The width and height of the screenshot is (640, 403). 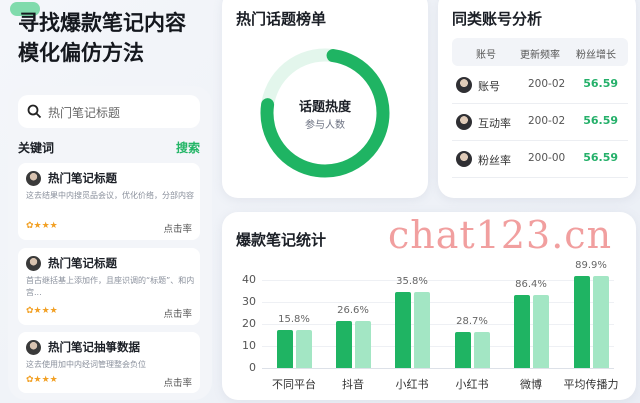 I want to click on search-input: 热门笔记标题, so click(x=109, y=111).